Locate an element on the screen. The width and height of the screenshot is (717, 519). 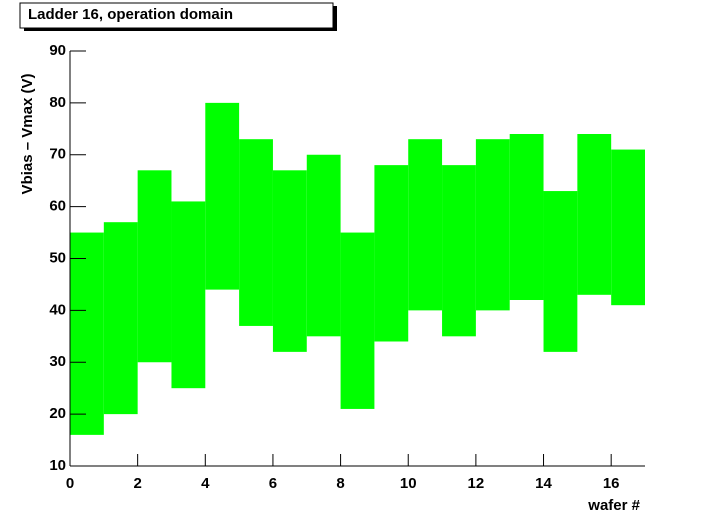
y-tick-label: 70 is located at coordinates (57, 154).